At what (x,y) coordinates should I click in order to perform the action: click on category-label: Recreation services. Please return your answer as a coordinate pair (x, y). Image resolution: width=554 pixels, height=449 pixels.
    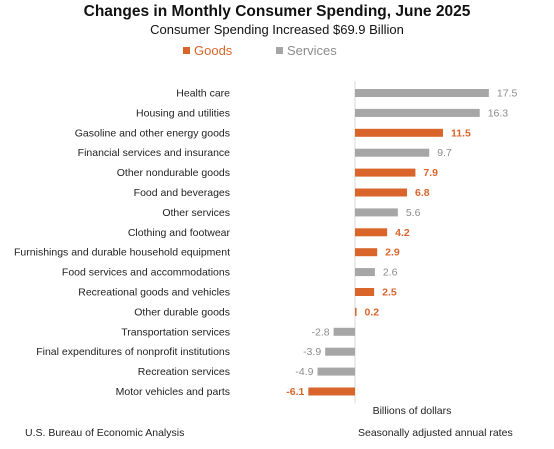
    Looking at the image, I should click on (184, 372).